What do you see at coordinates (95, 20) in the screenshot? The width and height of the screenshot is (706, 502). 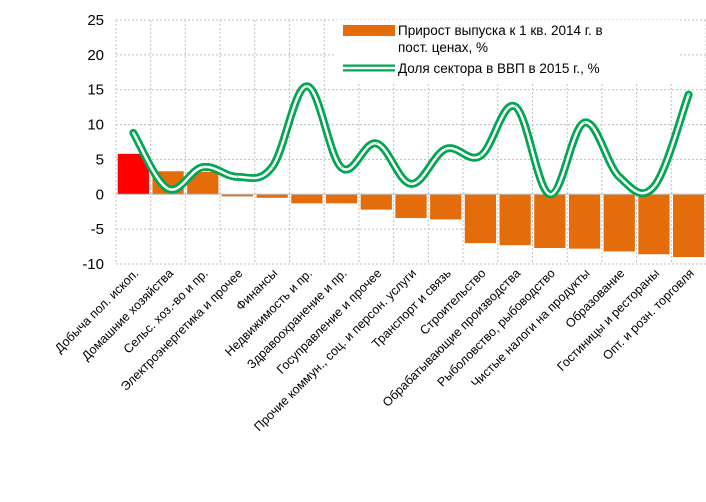 I see `y-tick-label: 25` at bounding box center [95, 20].